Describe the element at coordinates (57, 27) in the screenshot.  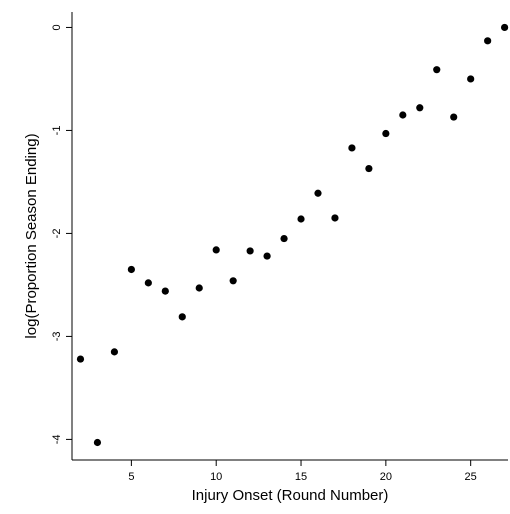
I see `y-tick-label: 0` at that location.